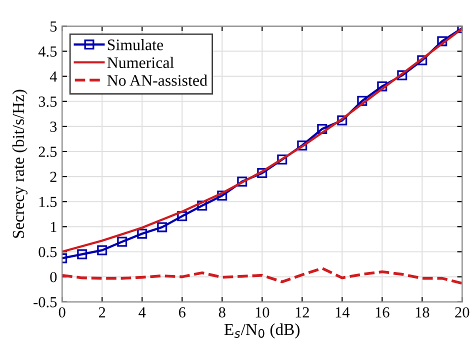 Image resolution: width=474 pixels, height=349 pixels. I want to click on x-axis-title: E$_{s}$/N$_{0}$ (dB), so click(262, 330).